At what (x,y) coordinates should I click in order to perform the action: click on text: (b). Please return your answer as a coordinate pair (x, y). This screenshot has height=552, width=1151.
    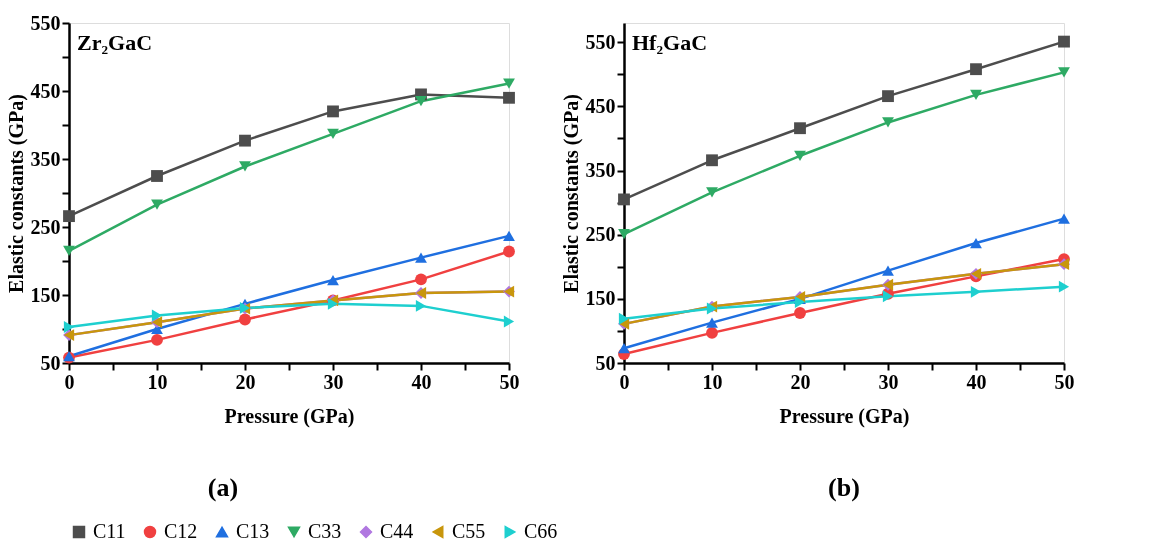
    Looking at the image, I should click on (844, 487).